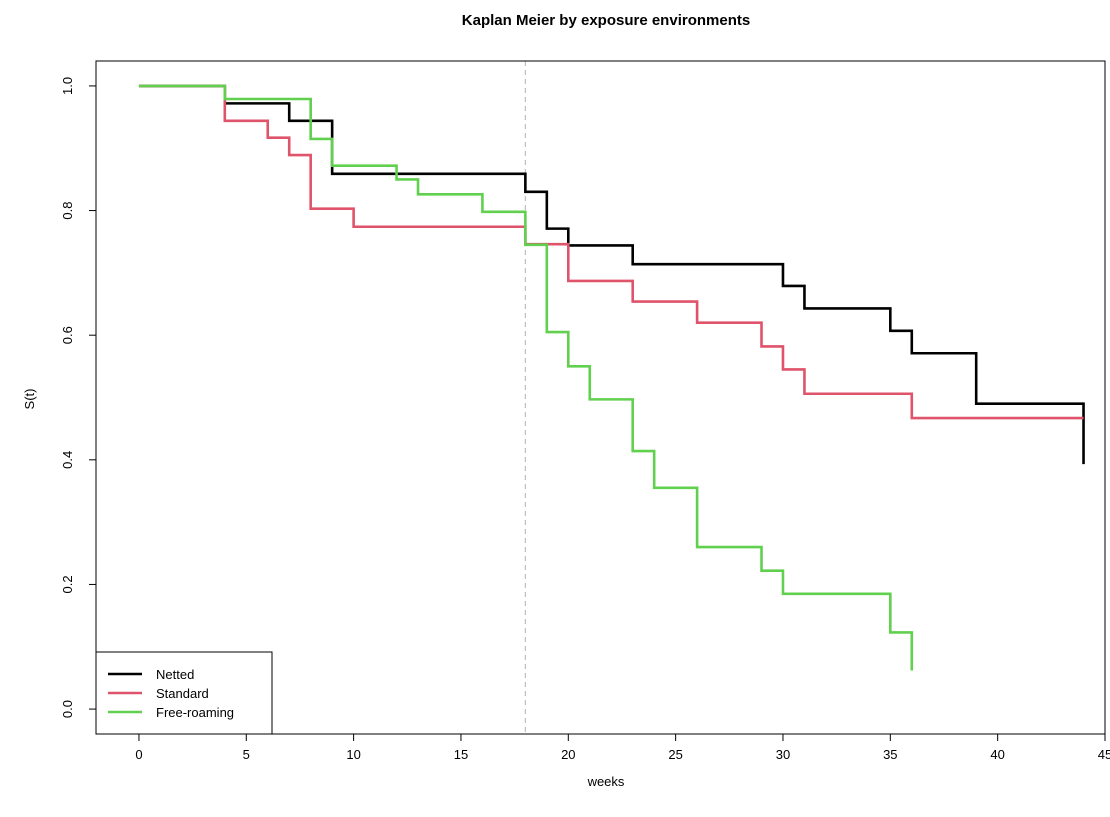  What do you see at coordinates (29, 399) in the screenshot?
I see `y-axis-label: S(t)` at bounding box center [29, 399].